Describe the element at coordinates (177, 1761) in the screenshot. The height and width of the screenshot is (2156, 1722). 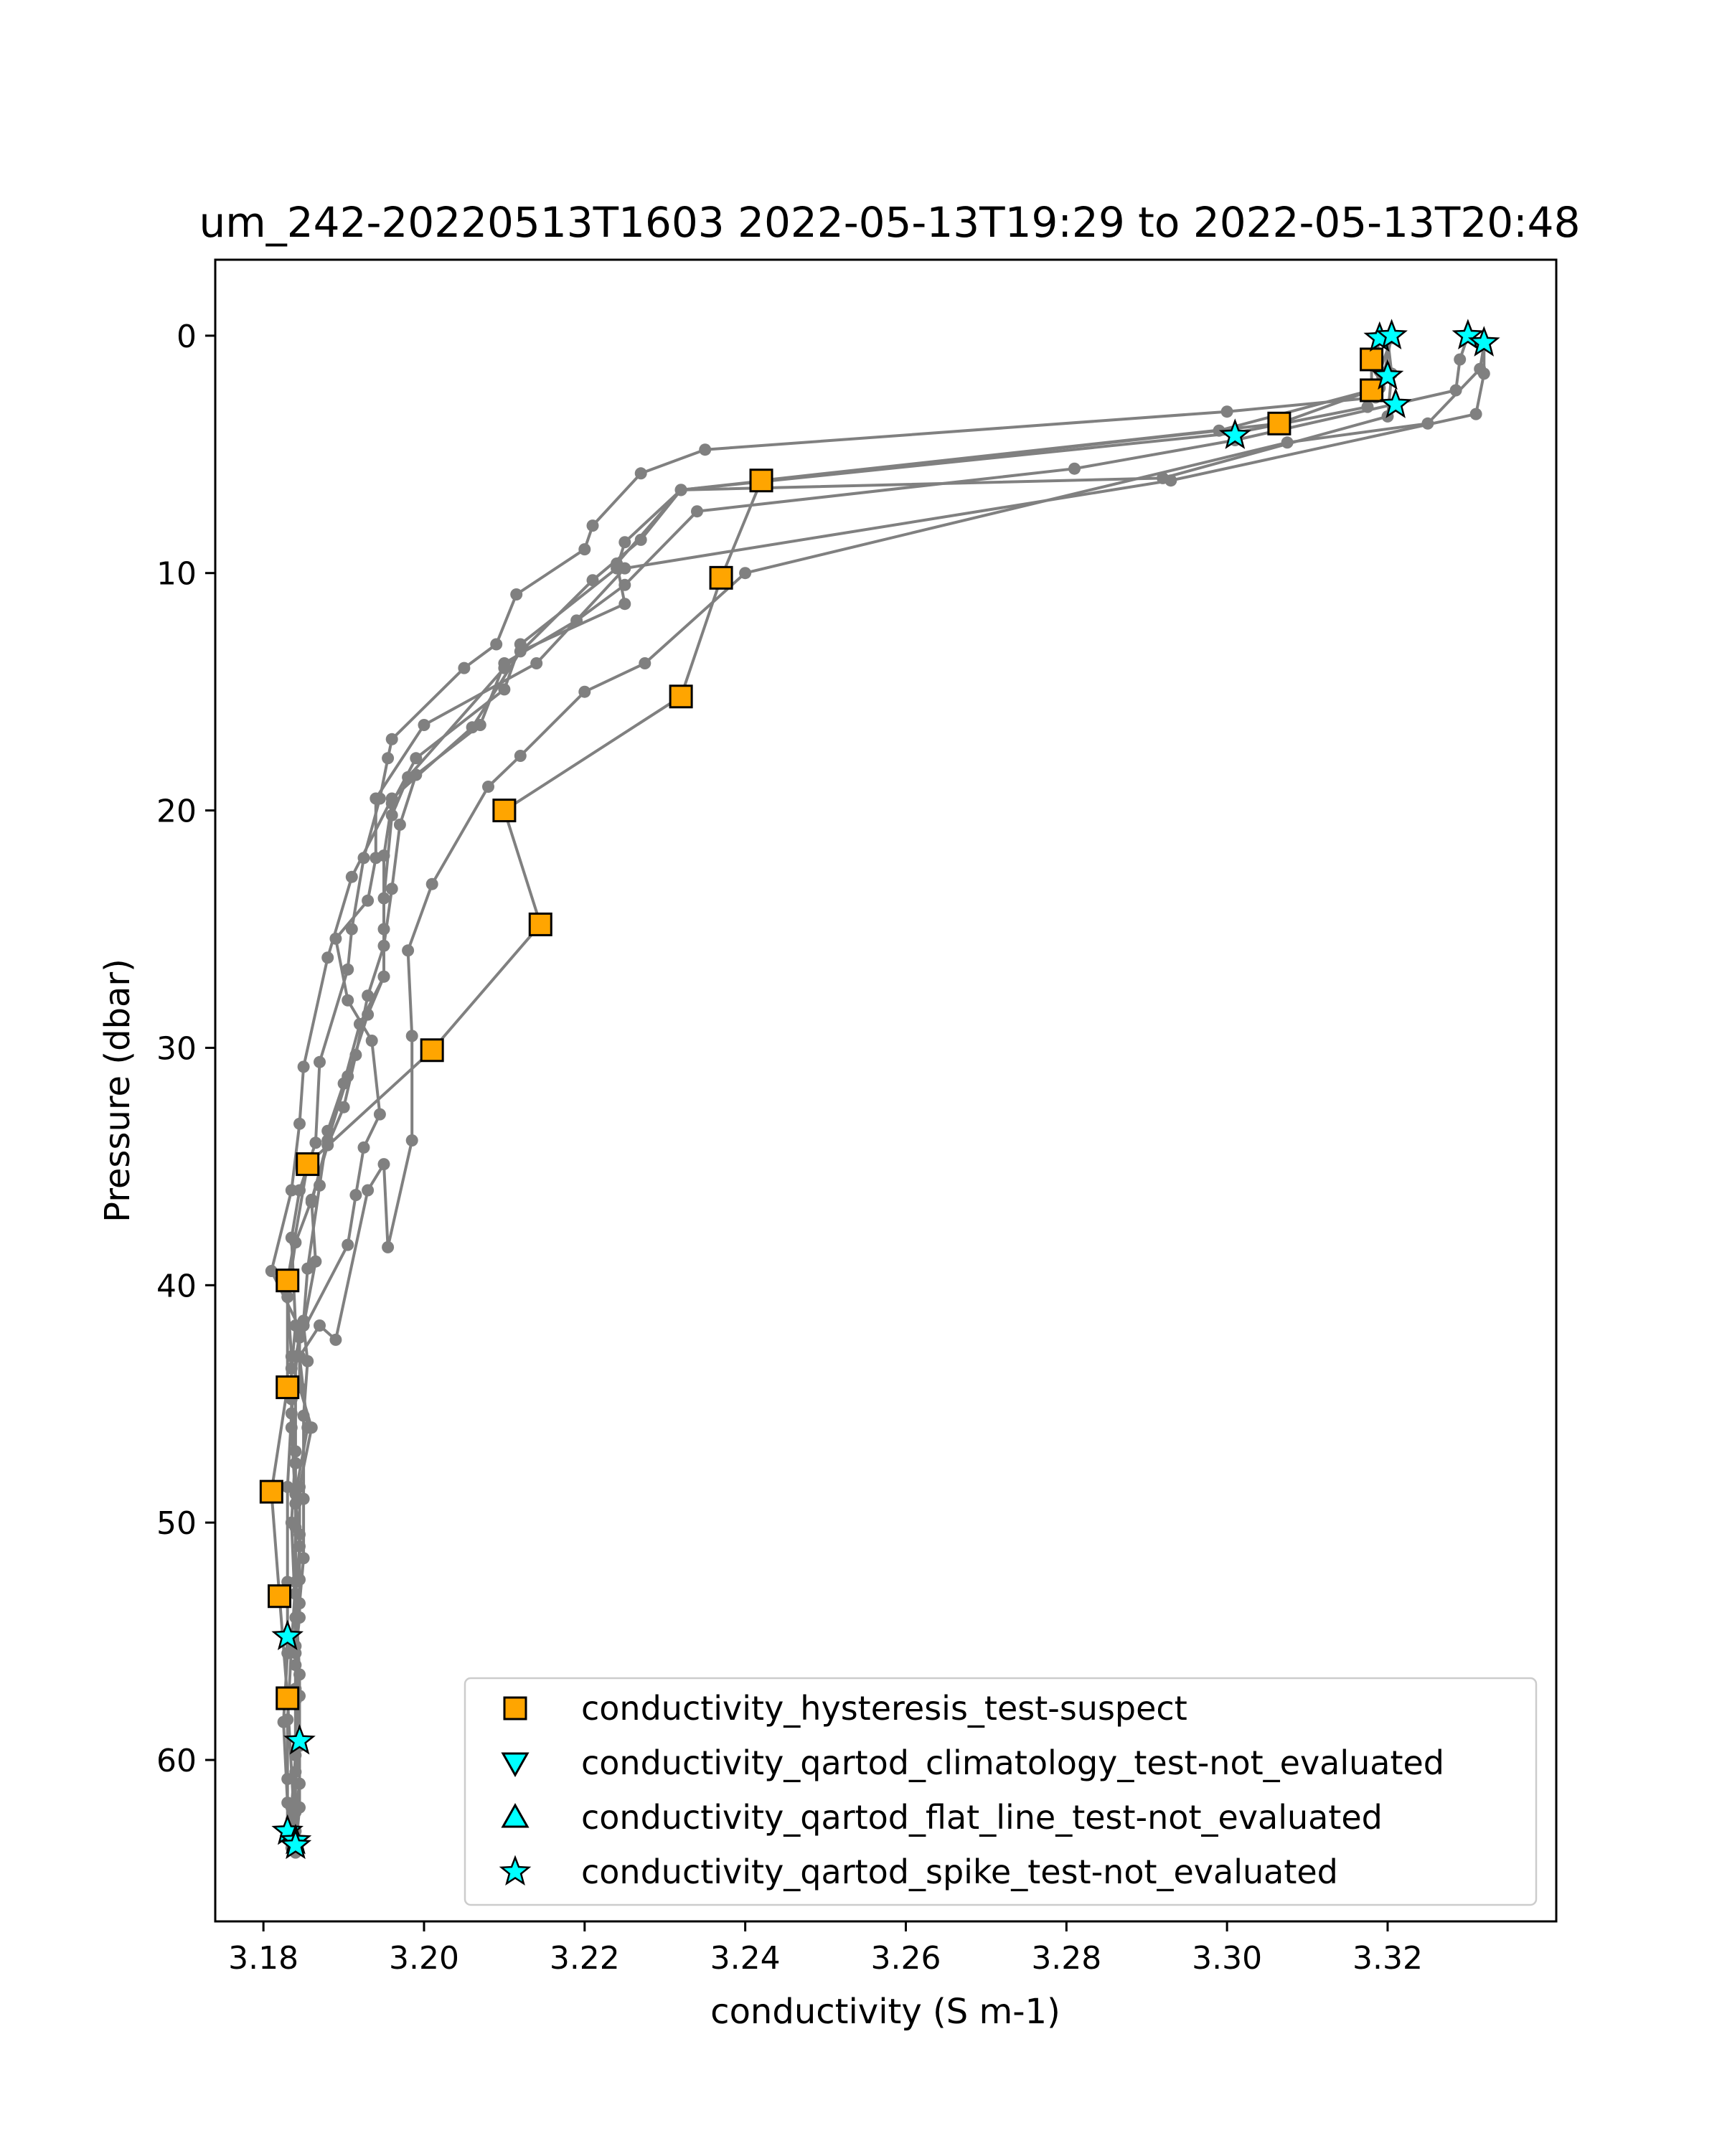
I see `y-tick-label: 60` at that location.